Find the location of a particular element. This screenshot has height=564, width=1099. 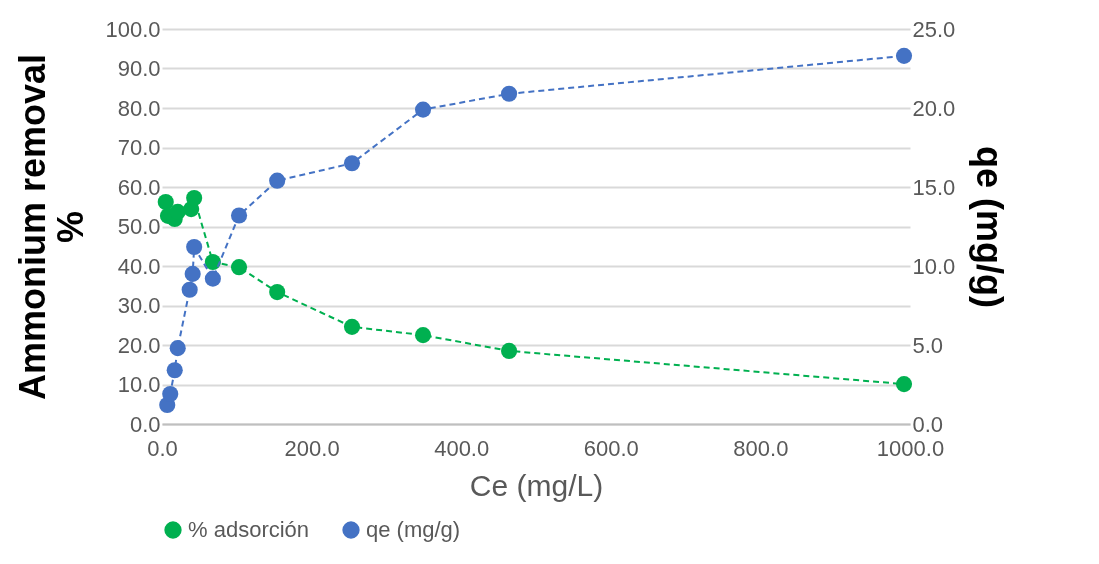

y2-tick-label: 15.0 is located at coordinates (934, 187).